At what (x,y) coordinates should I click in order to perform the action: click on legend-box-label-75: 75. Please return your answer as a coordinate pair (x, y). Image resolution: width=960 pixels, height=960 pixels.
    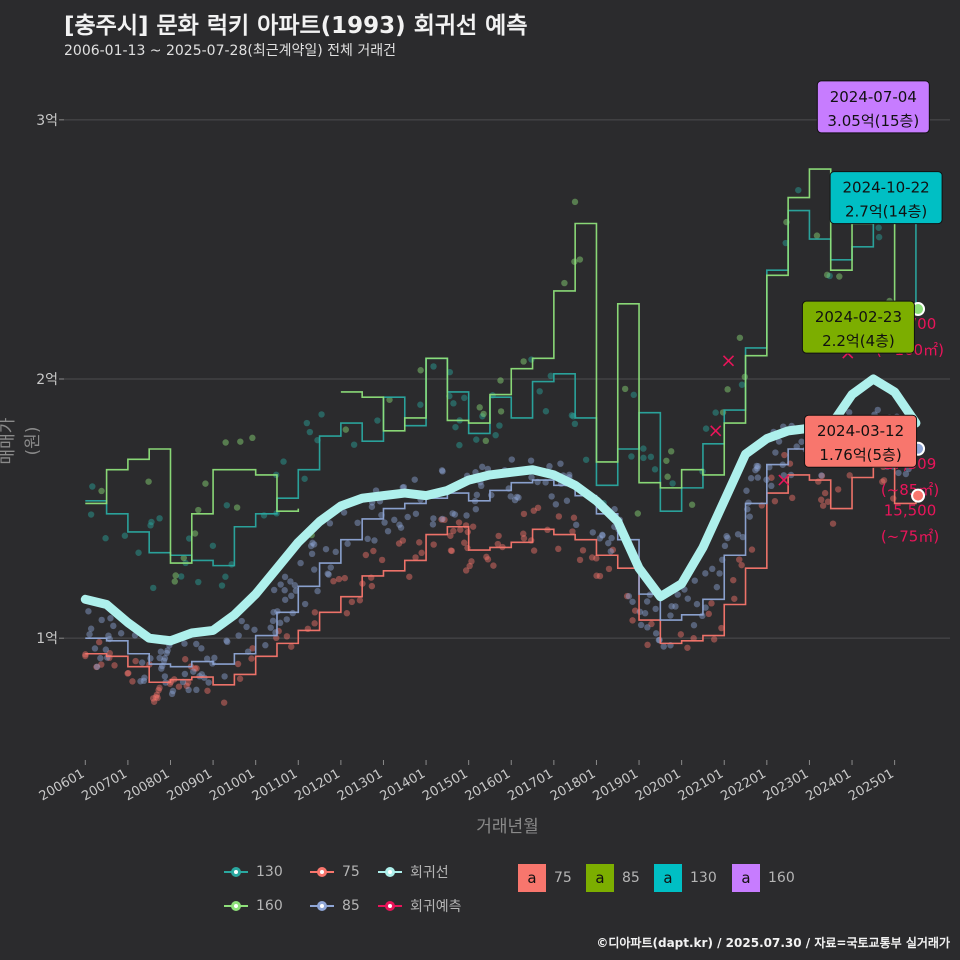
    Looking at the image, I should click on (563, 878).